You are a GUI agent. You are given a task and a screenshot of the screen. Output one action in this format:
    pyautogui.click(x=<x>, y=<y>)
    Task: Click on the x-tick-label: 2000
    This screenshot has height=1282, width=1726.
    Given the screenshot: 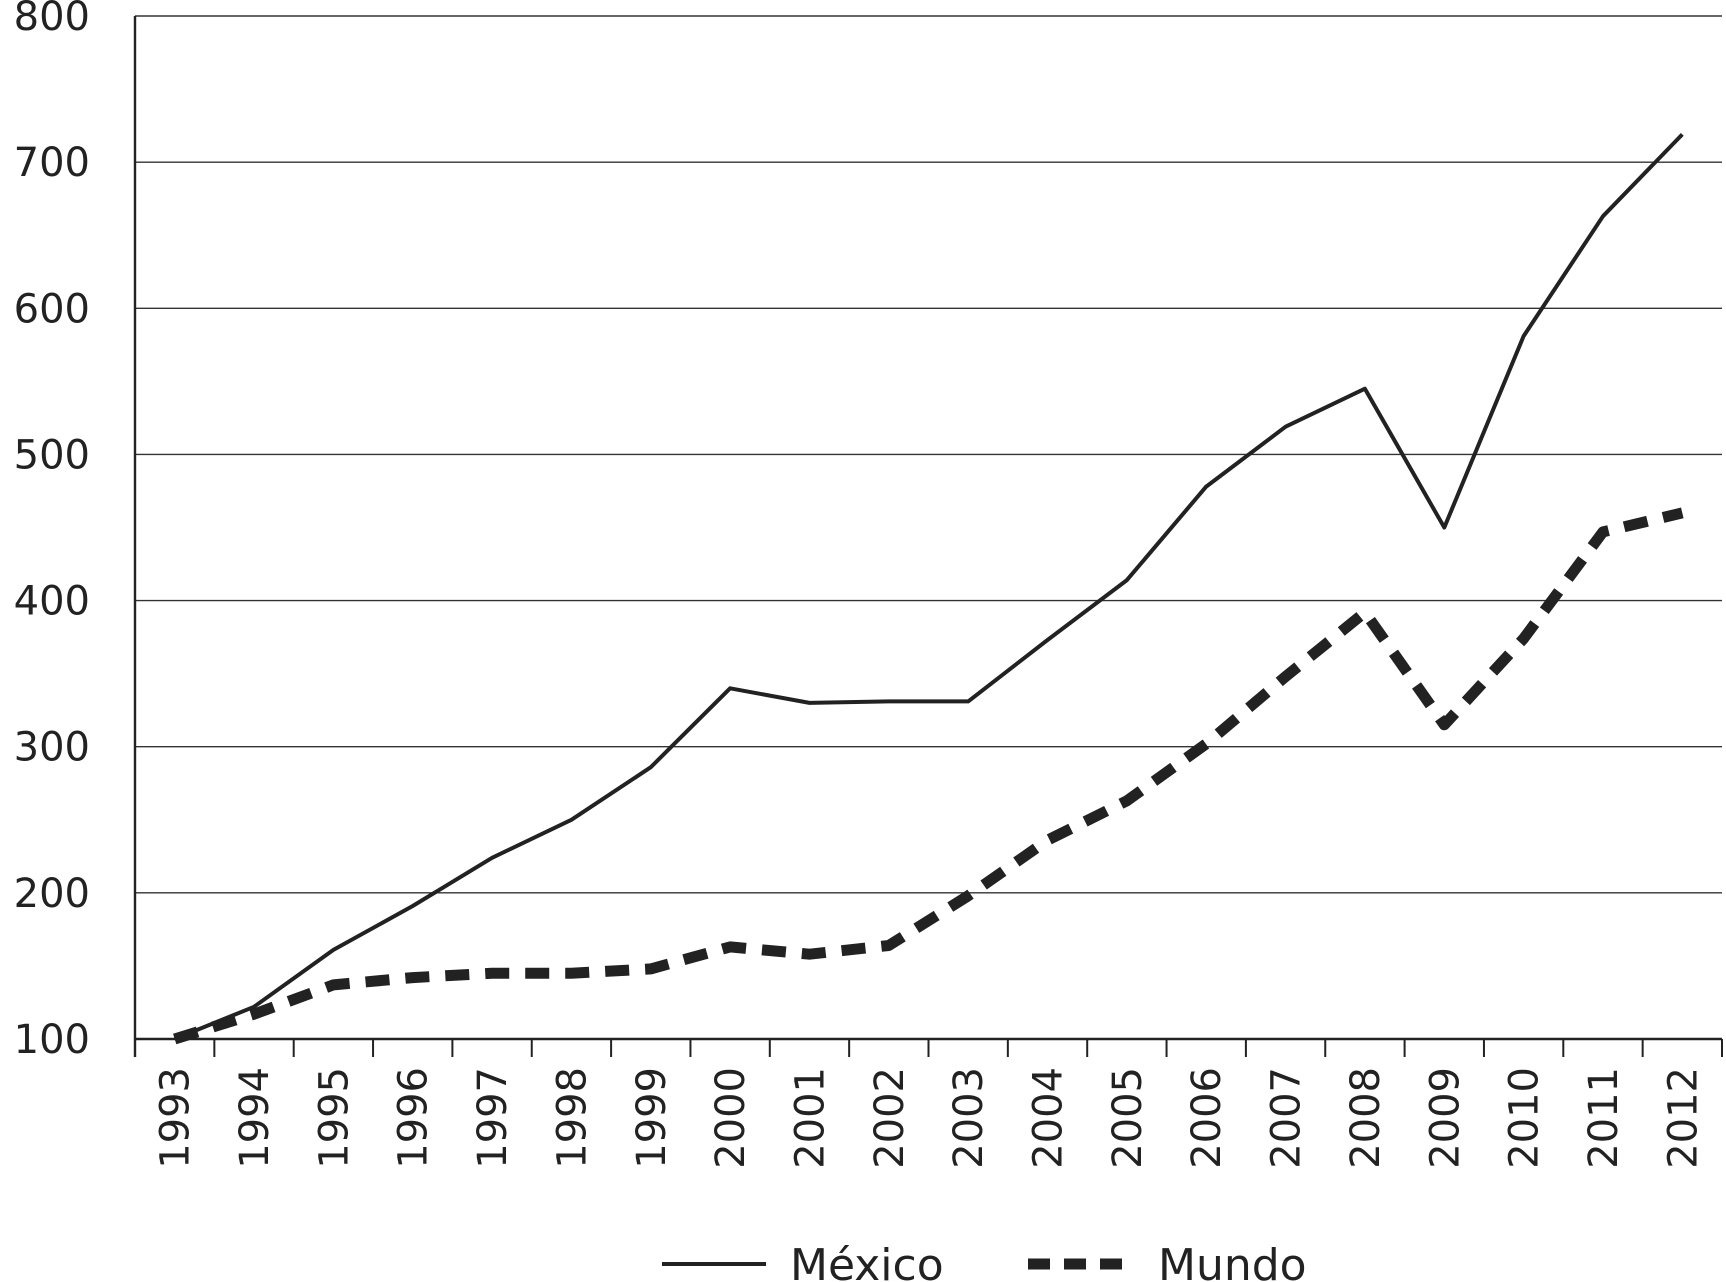 What is the action you would take?
    pyautogui.click(x=731, y=1118)
    